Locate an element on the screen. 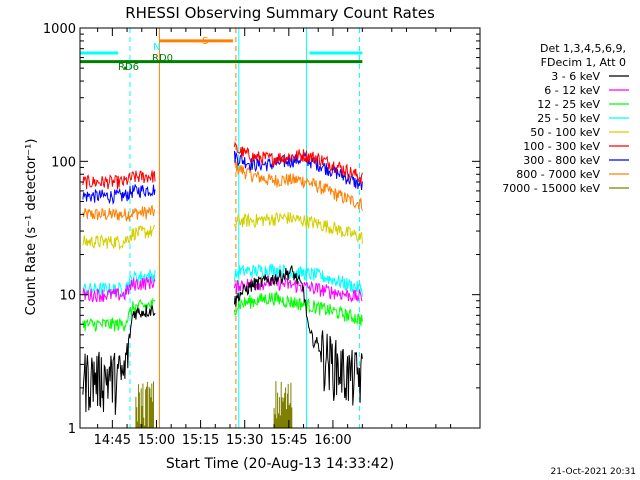 The width and height of the screenshot is (640, 480). legend-entry-3: 25 - 50 keV is located at coordinates (568, 118).